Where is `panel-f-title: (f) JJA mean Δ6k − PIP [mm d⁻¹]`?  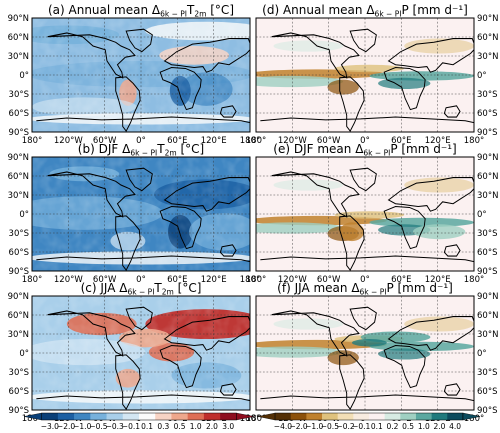
panel-f-title: (f) JJA mean Δ6k − PIP [mm d⁻¹] is located at coordinates (365, 289).